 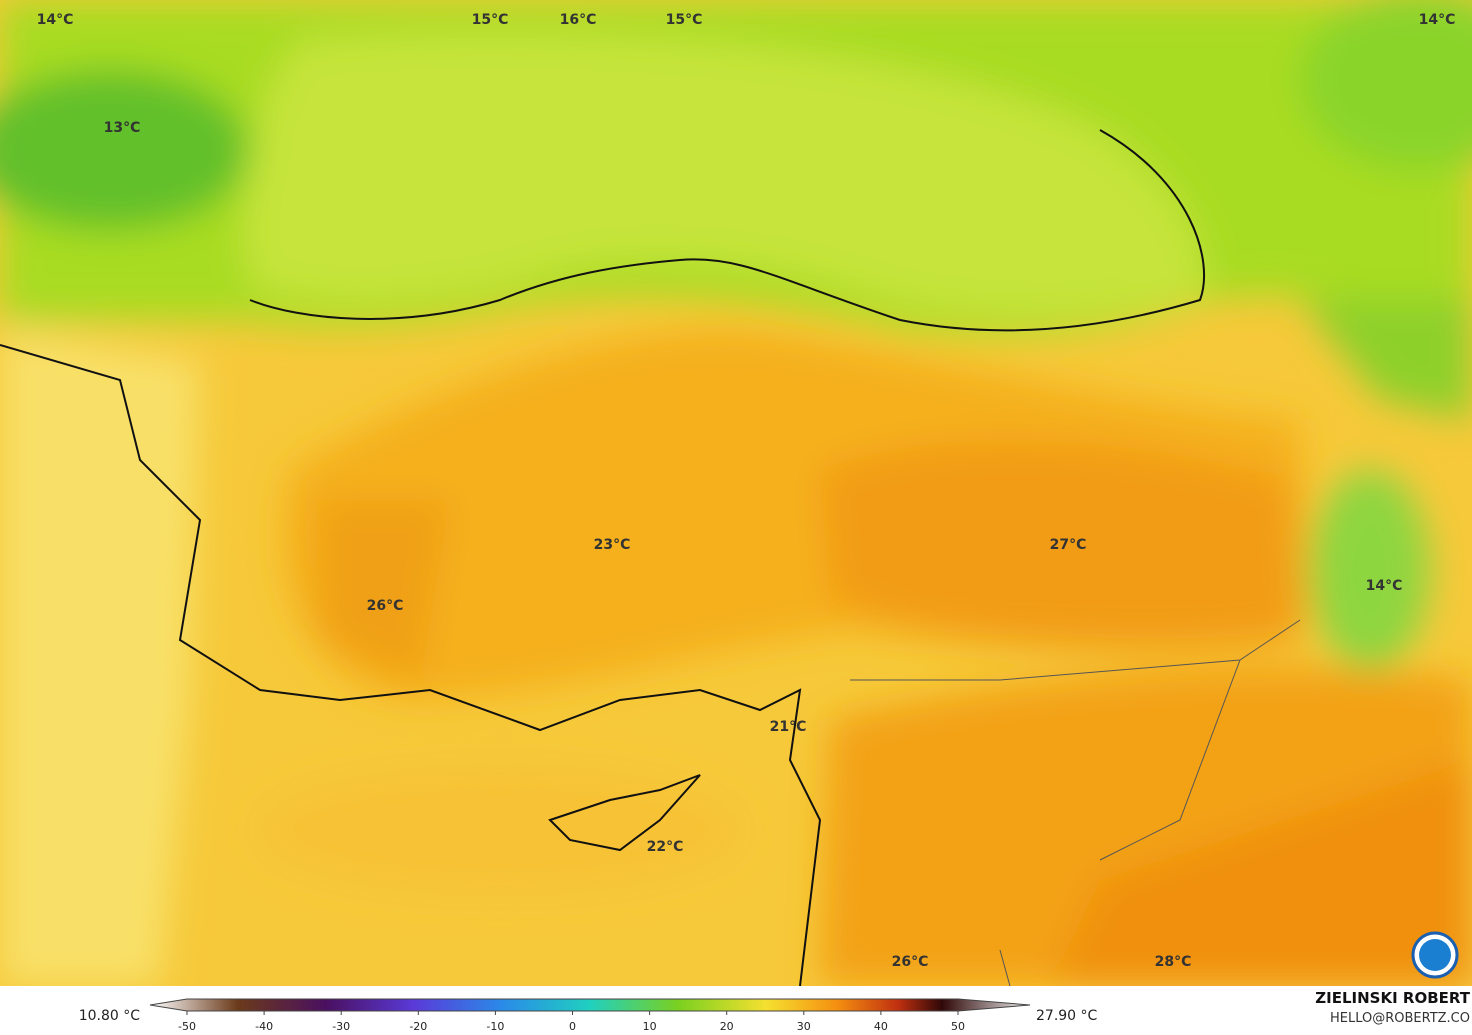 What do you see at coordinates (495, 1026) in the screenshot?
I see `colorbar-tick-label: -10` at bounding box center [495, 1026].